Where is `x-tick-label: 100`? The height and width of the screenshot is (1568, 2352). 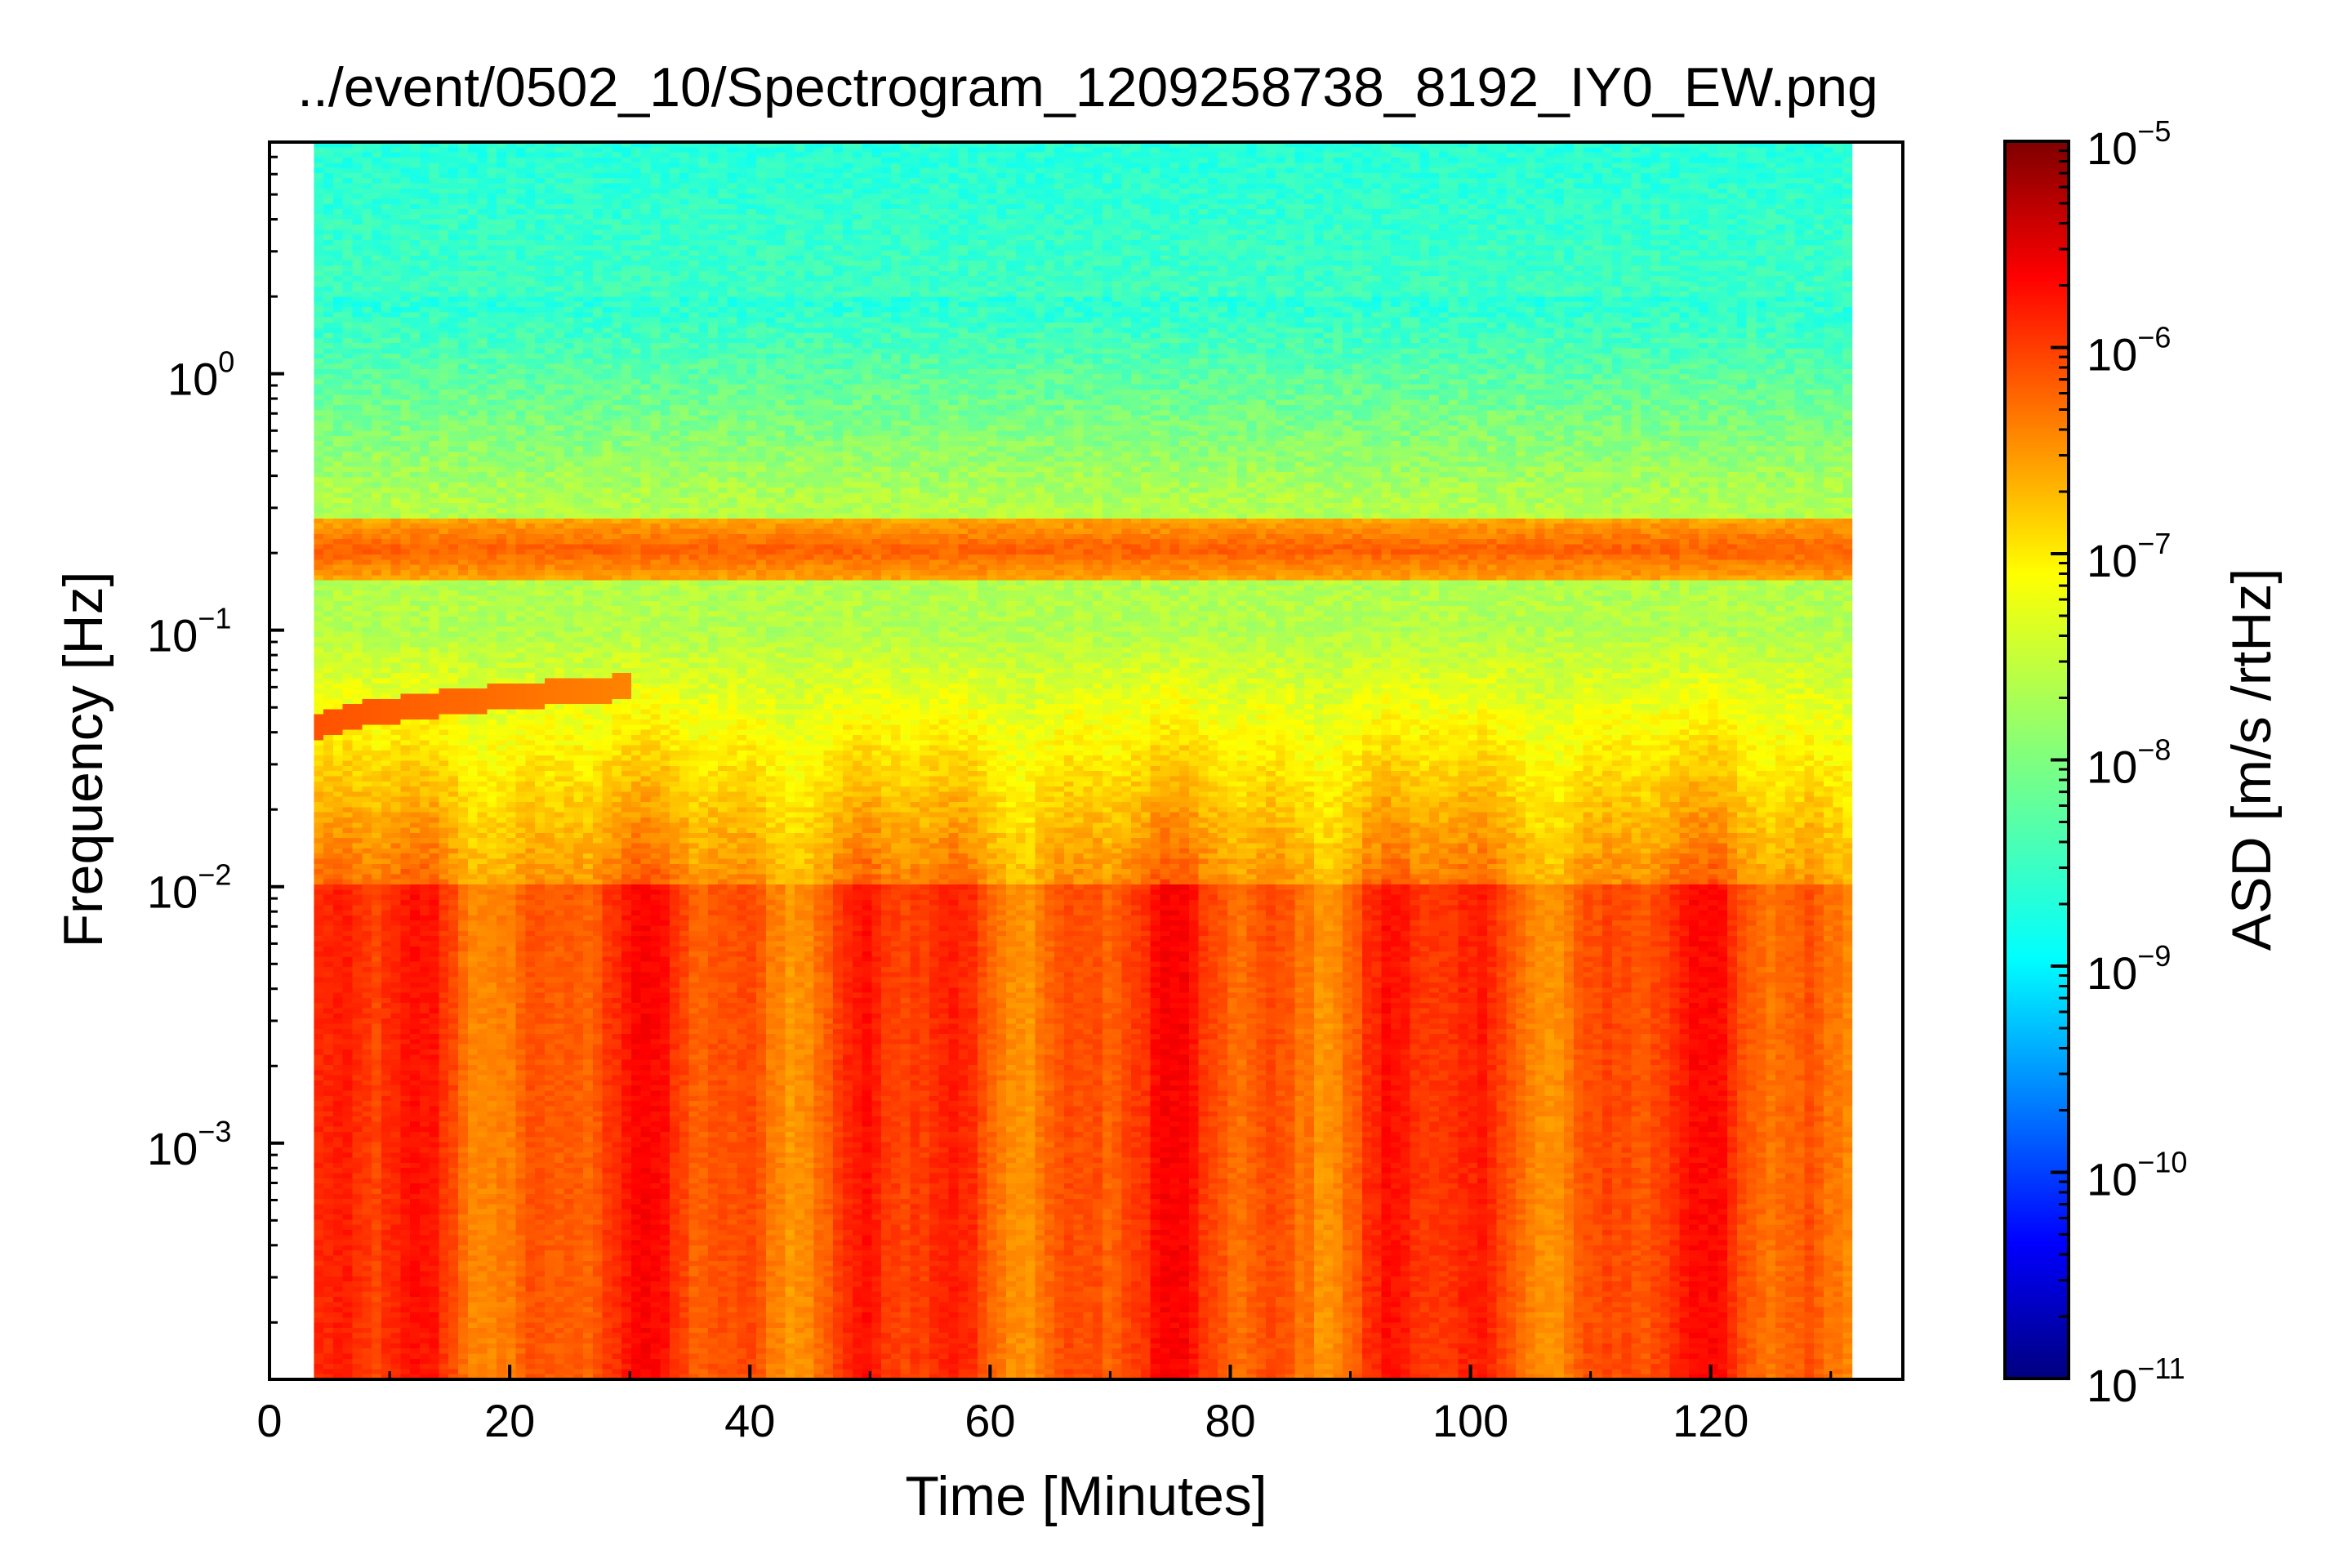 x-tick-label: 100 is located at coordinates (1470, 1420).